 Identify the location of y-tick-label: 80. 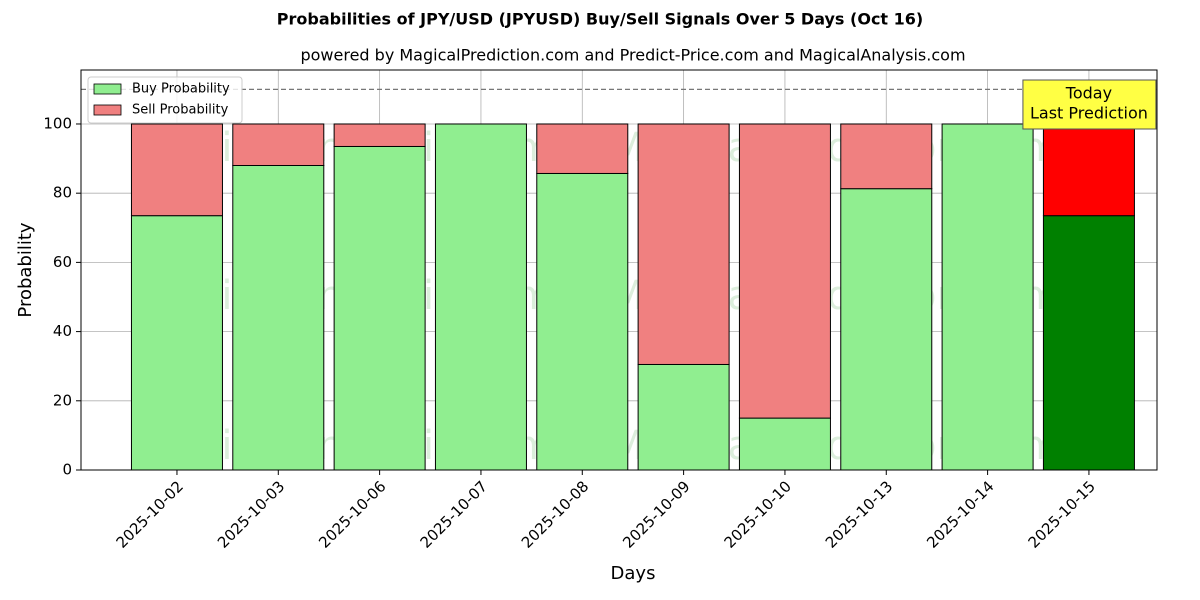
(62, 193).